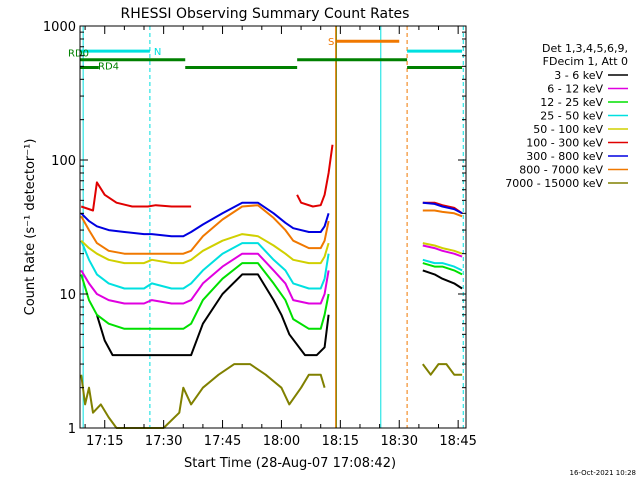  What do you see at coordinates (585, 61) in the screenshot?
I see `legend-header-line-2: FDecim 1, Att 0` at bounding box center [585, 61].